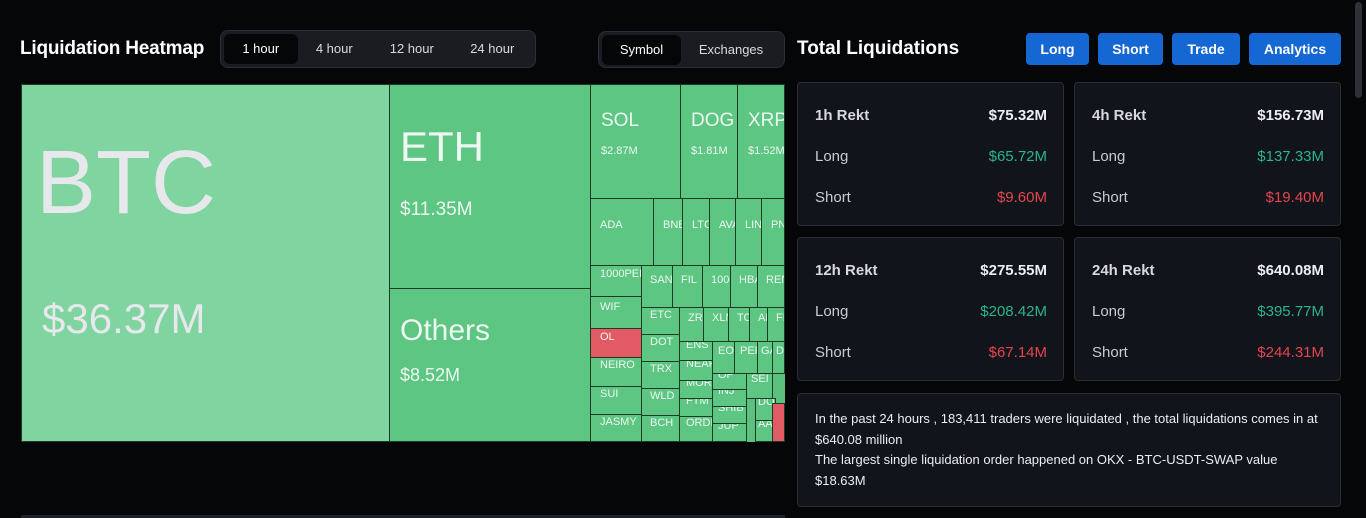 This screenshot has width=1366, height=518. What do you see at coordinates (1290, 156) in the screenshot?
I see `long-amount: $137.33M` at bounding box center [1290, 156].